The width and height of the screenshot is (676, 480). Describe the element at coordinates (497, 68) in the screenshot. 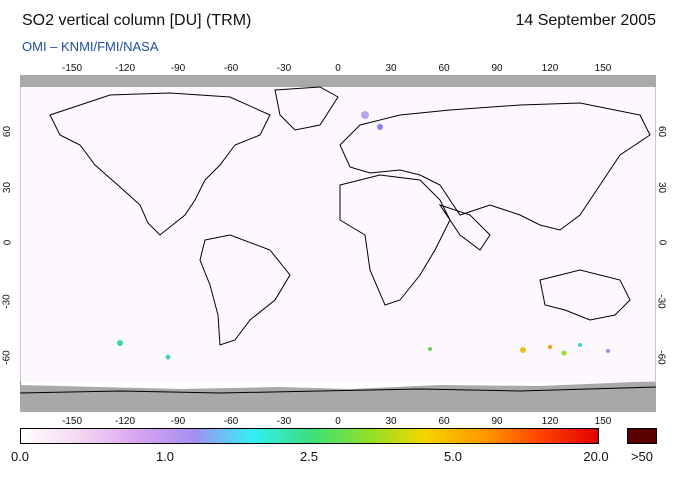

I see `lon-tick-top: 90` at that location.